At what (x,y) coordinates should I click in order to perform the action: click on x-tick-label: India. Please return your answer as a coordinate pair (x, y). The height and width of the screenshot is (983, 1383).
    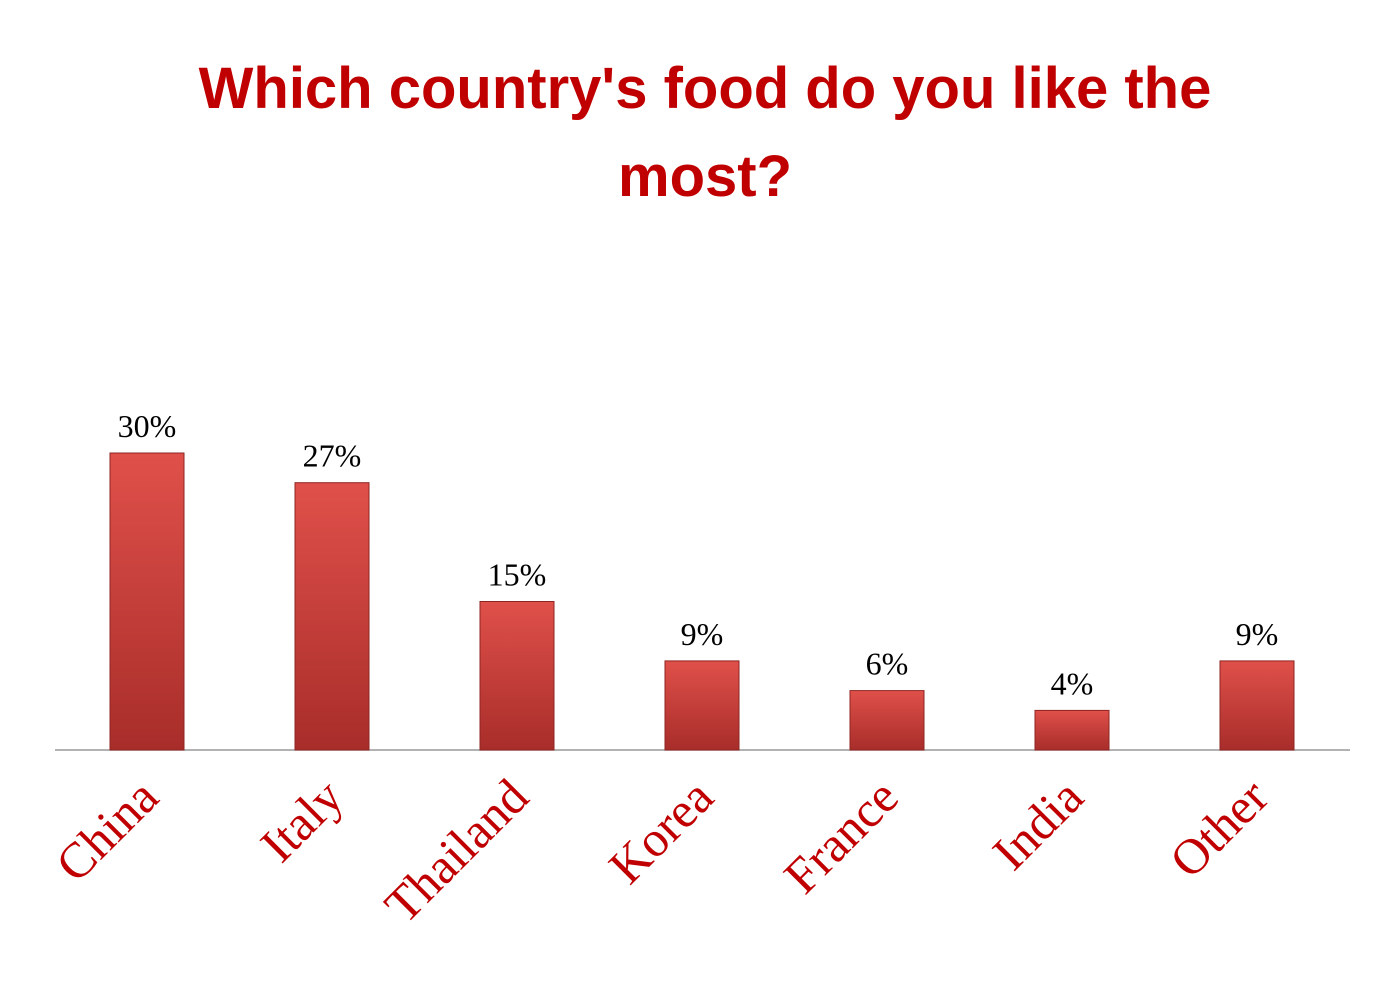
    Looking at the image, I should click on (1038, 824).